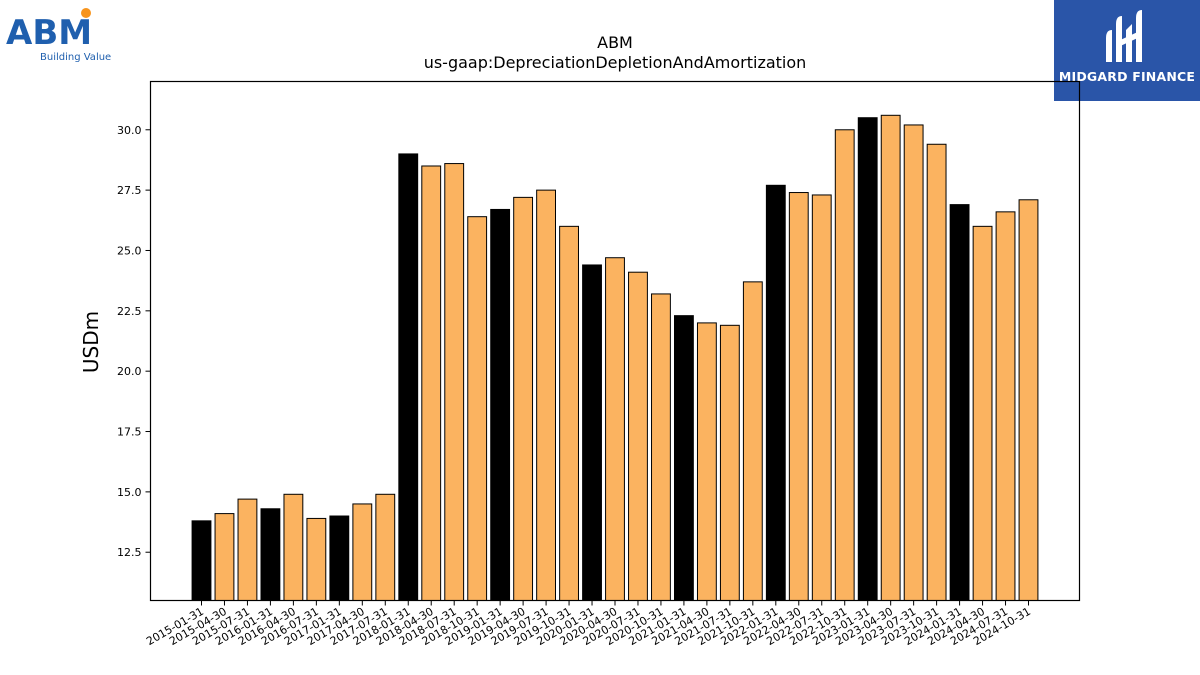 This screenshot has width=1200, height=675. What do you see at coordinates (1127, 76) in the screenshot?
I see `midgard-wordmark: MIDGARD FINANCE` at bounding box center [1127, 76].